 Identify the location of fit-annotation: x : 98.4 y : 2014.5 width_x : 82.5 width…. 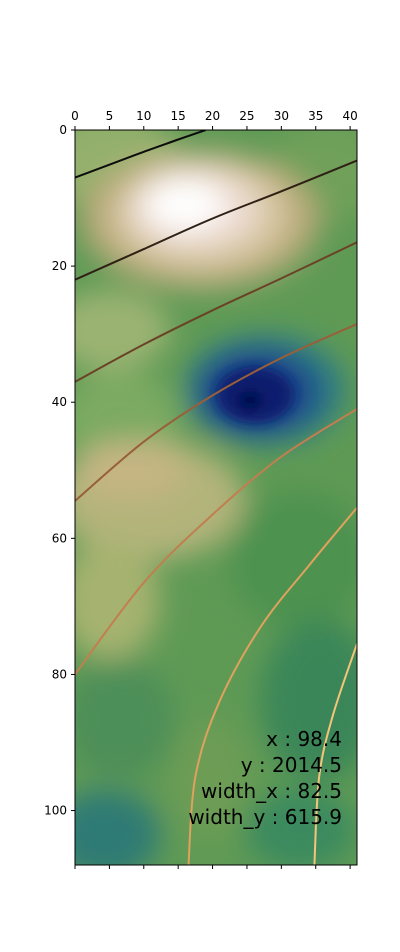
(265, 778).